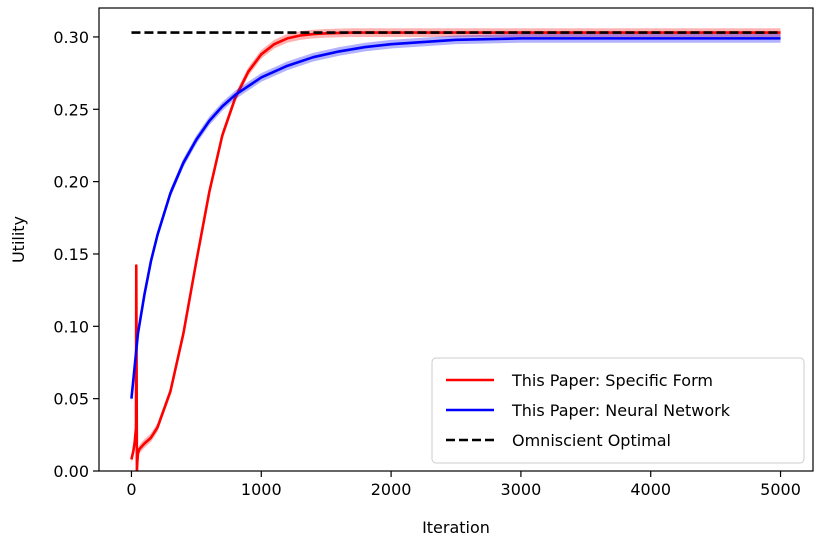 The image size is (823, 542). Describe the element at coordinates (71, 326) in the screenshot. I see `y-tick-label: 0.10` at that location.